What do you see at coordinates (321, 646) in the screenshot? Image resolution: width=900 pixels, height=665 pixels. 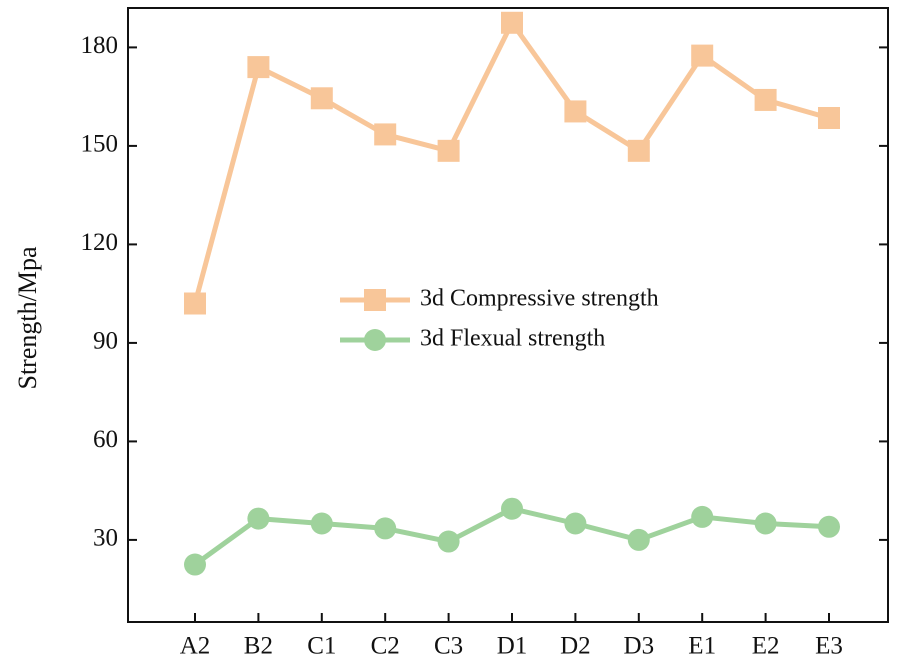 I see `x-tick-label: C1` at bounding box center [321, 646].